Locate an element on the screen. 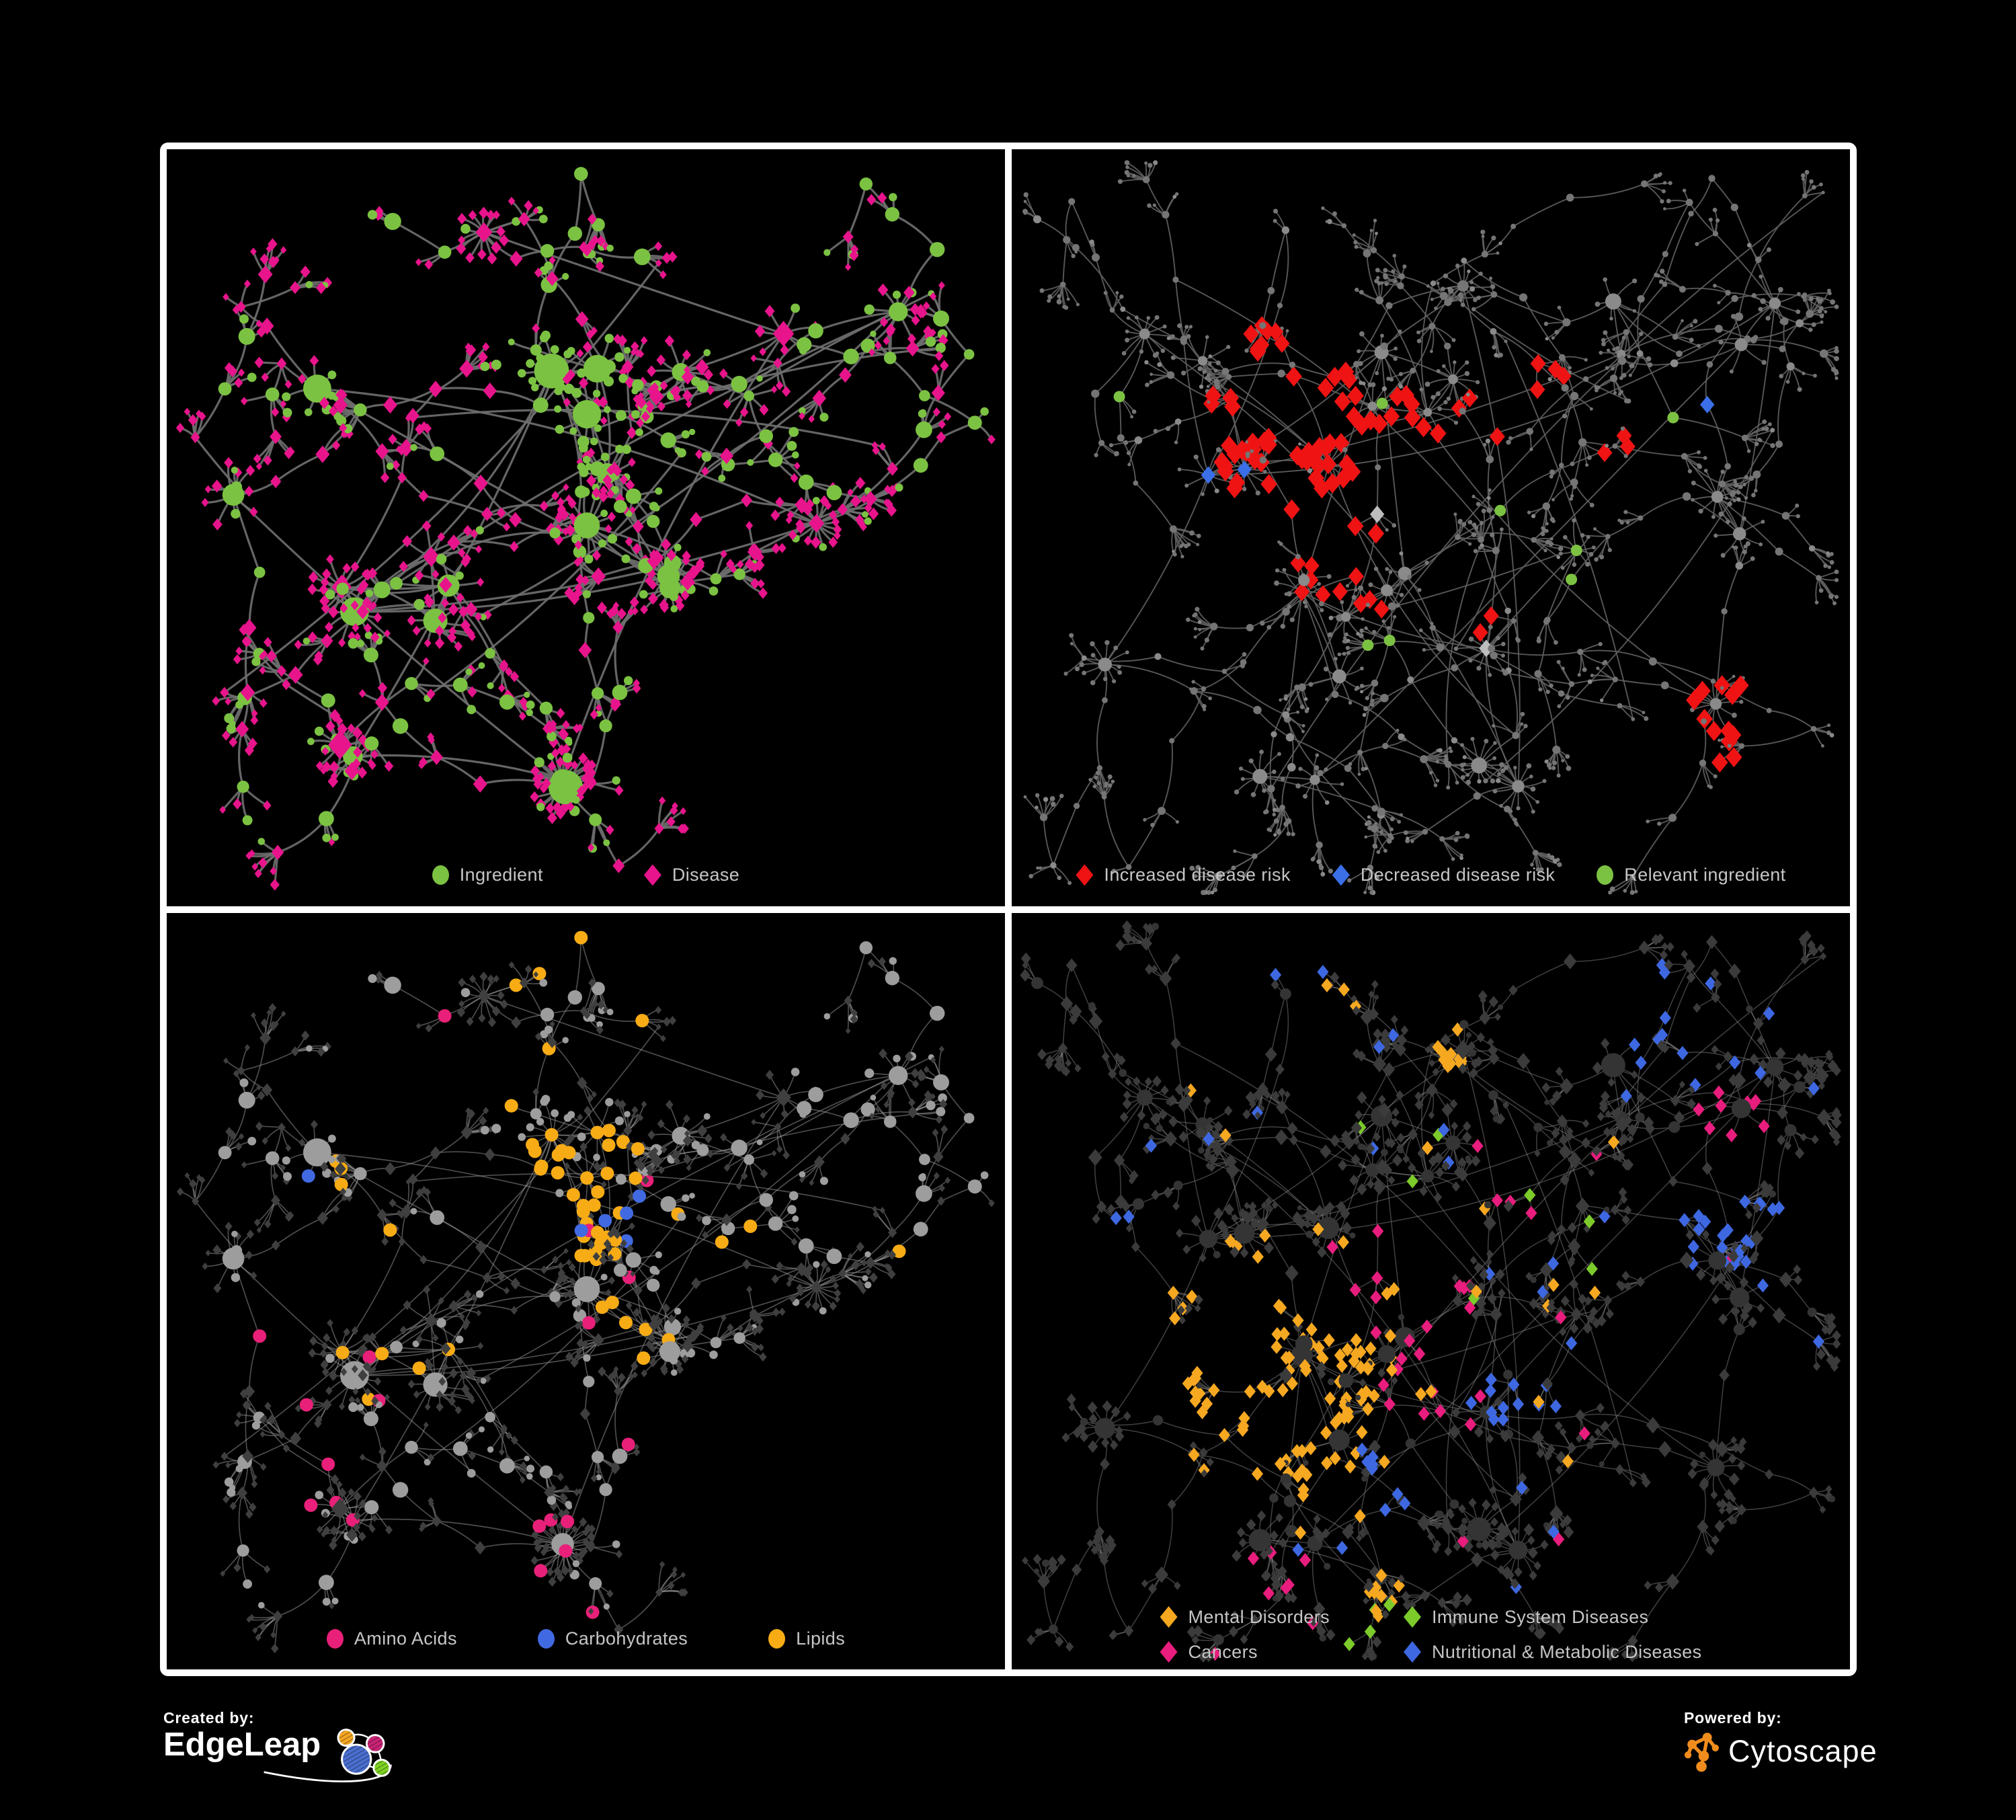  legend-label: Relevant ingredient is located at coordinates (1705, 875).